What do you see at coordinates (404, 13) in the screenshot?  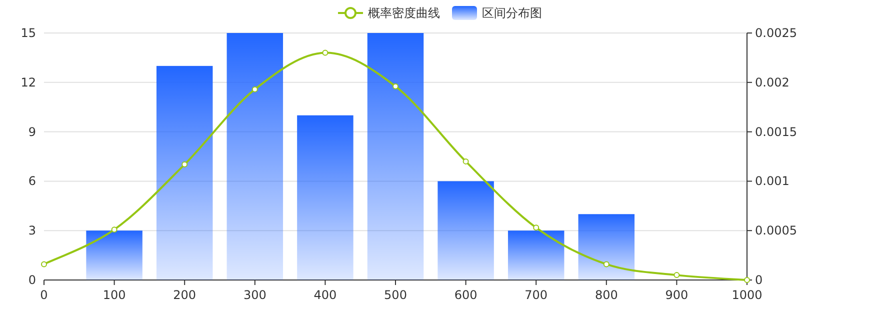 I see `legend-label: 概率密度曲线` at bounding box center [404, 13].